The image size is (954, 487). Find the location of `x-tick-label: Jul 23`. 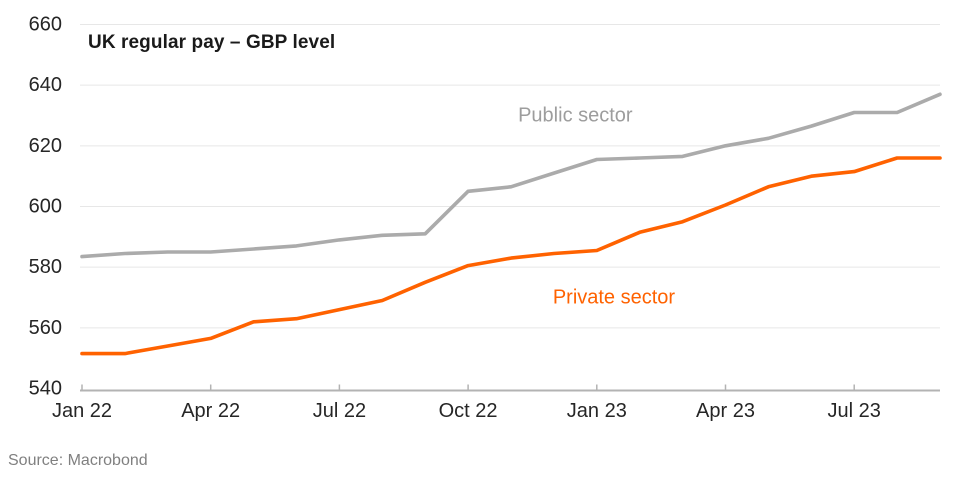

x-tick-label: Jul 23 is located at coordinates (854, 411).